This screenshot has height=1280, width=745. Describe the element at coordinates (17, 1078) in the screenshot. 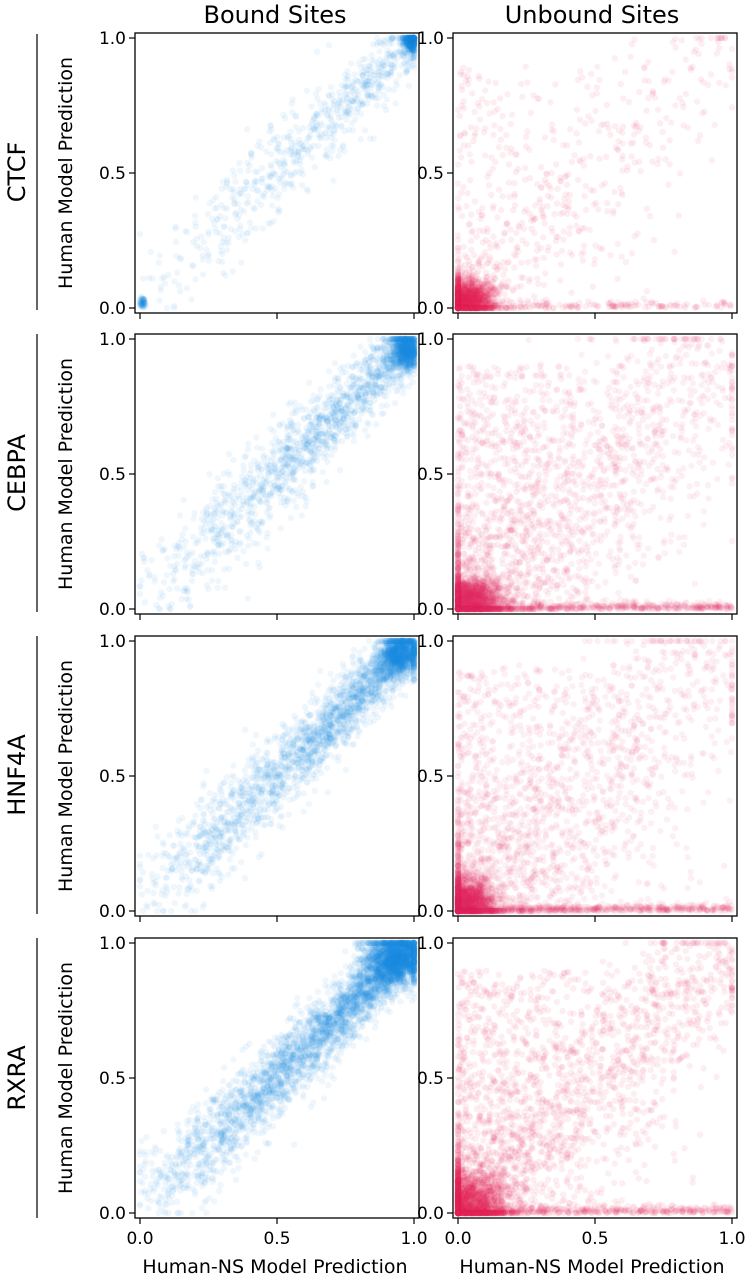

I see `row-label-rxra: RXRA` at that location.